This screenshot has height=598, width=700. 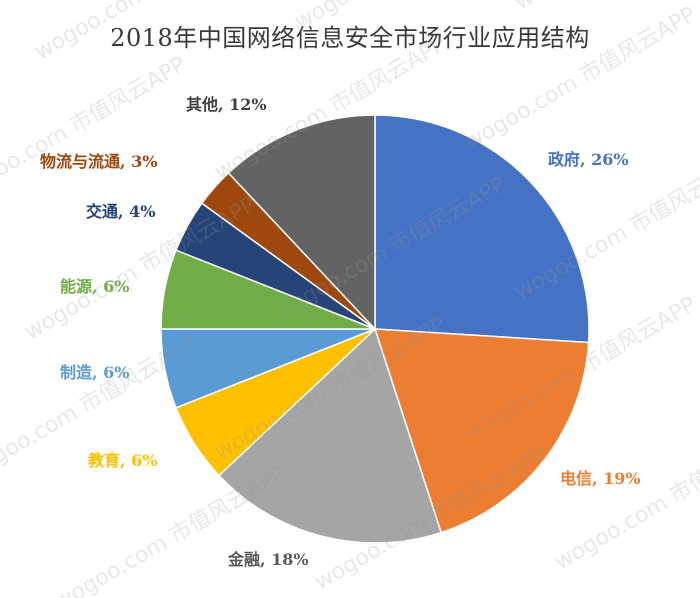 I want to click on slice-label-7: 交通, 4%, so click(x=120, y=211).